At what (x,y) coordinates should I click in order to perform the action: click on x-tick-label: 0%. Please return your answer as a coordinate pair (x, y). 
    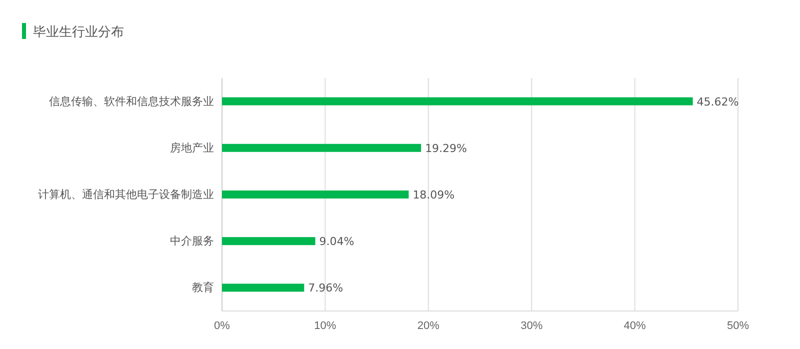
    Looking at the image, I should click on (222, 326).